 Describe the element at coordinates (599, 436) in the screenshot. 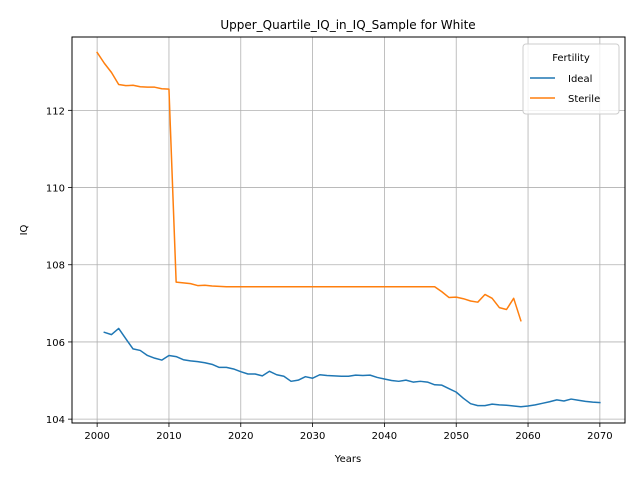

I see `x-tick-label: 2070` at that location.